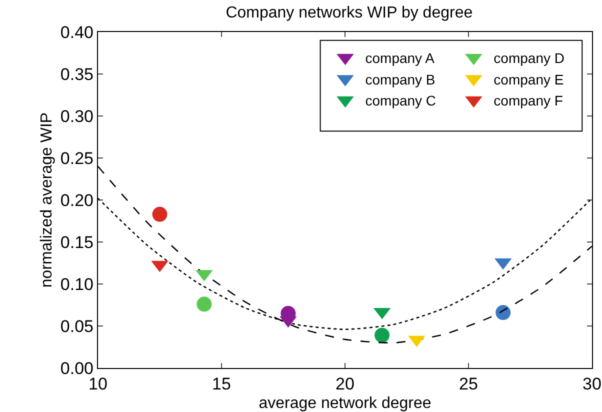  I want to click on y-tick-label: 0.30, so click(77, 116).